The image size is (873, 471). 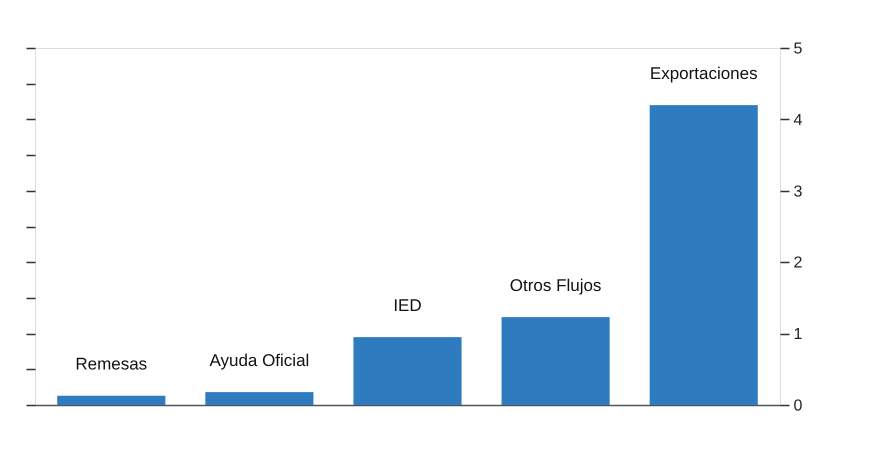 What do you see at coordinates (704, 74) in the screenshot?
I see `x-tick-label: Exportaciones` at bounding box center [704, 74].